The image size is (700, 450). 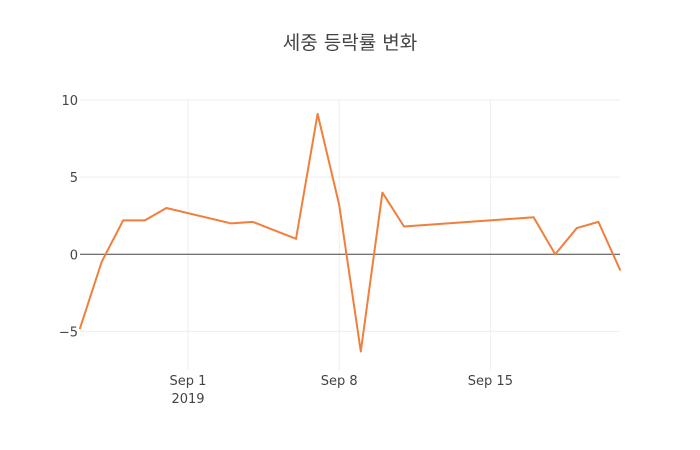 I want to click on x-tick-label: Sep 15, so click(x=490, y=381).